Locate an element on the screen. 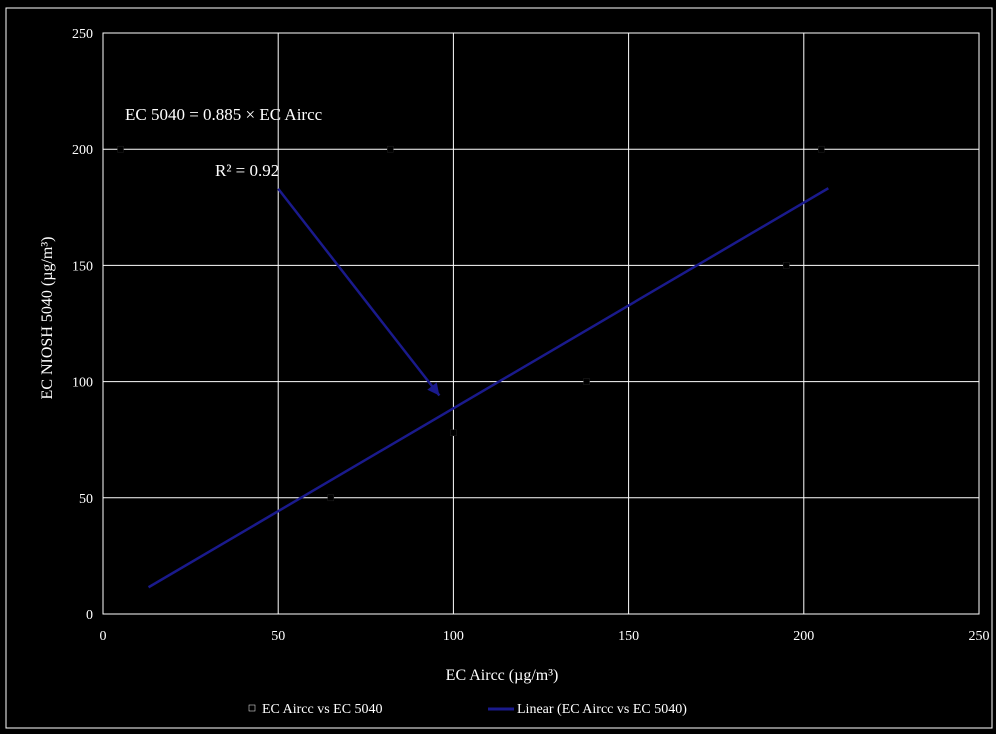 The width and height of the screenshot is (996, 734). x-axis-title: EC Aircc (µg/m³) is located at coordinates (502, 675).